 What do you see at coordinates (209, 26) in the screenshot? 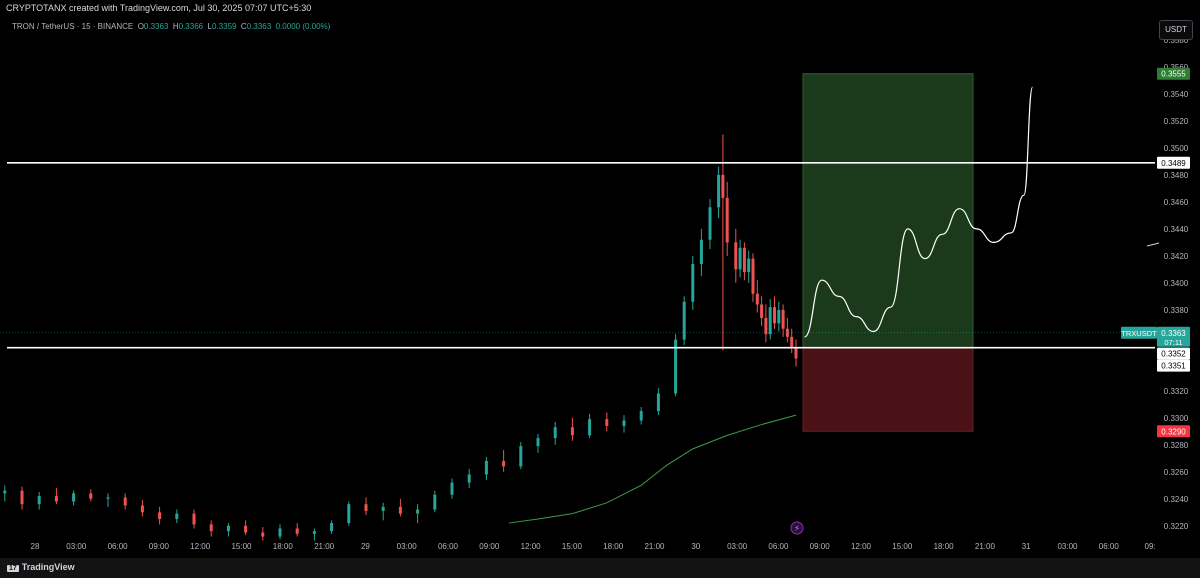
I see `ohlc-low-label: L` at bounding box center [209, 26].